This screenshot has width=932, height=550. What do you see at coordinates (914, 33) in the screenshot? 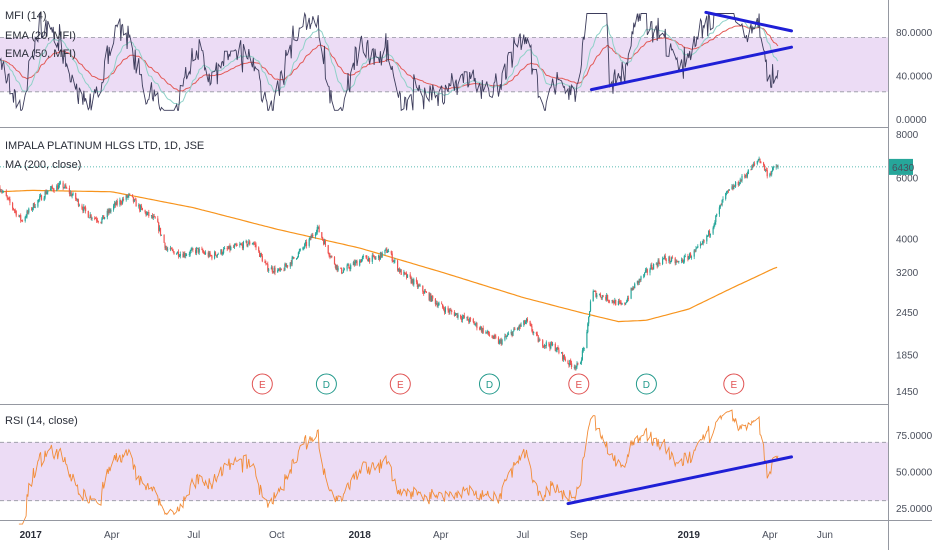
I see `mfi-tick-label: 80.0000` at bounding box center [914, 33].